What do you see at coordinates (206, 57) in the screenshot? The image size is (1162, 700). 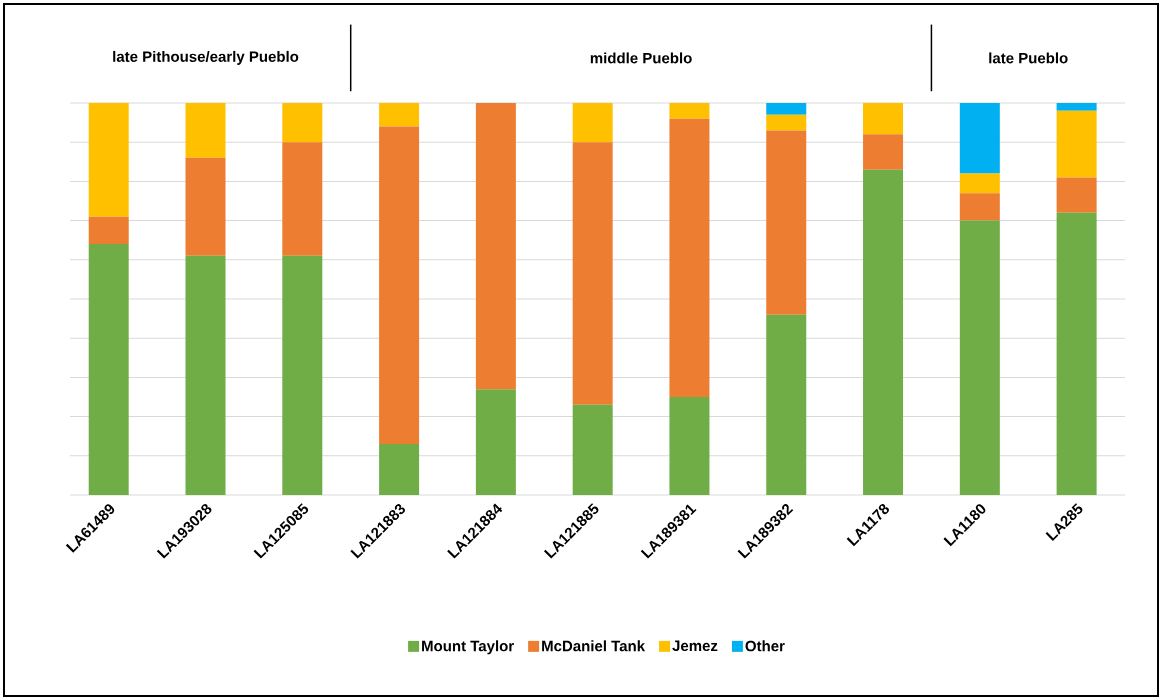 I see `text: late Pithouse/early Pueblo` at bounding box center [206, 57].